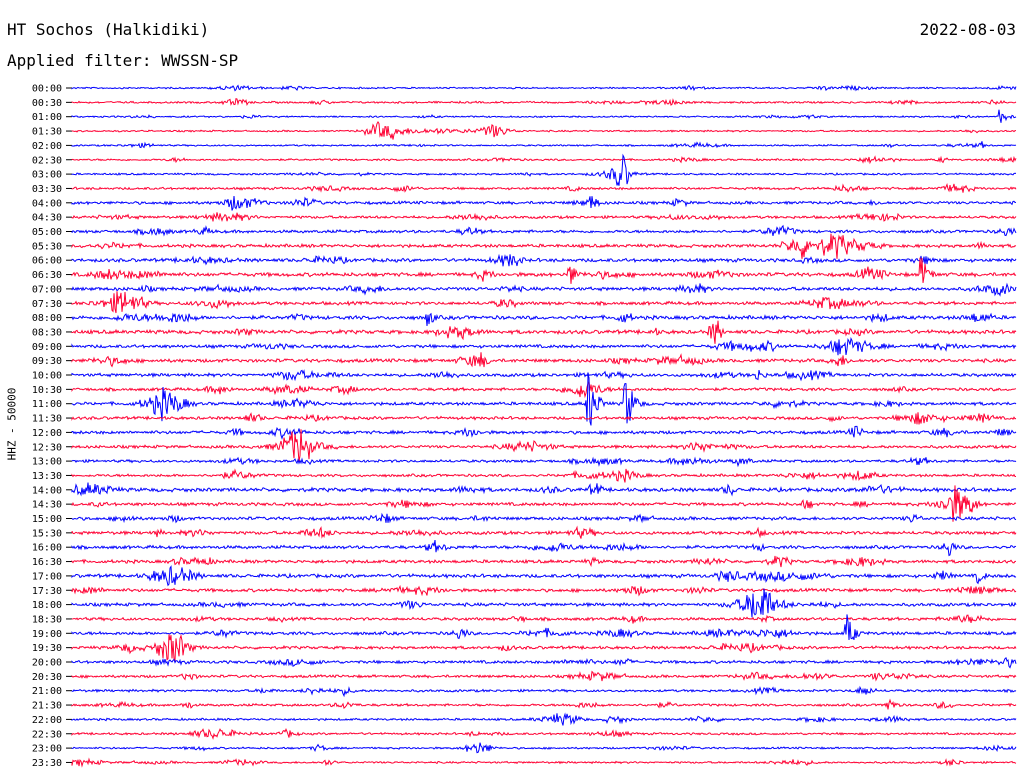  What do you see at coordinates (47, 232) in the screenshot?
I see `row-label-0500: 05:00` at bounding box center [47, 232].